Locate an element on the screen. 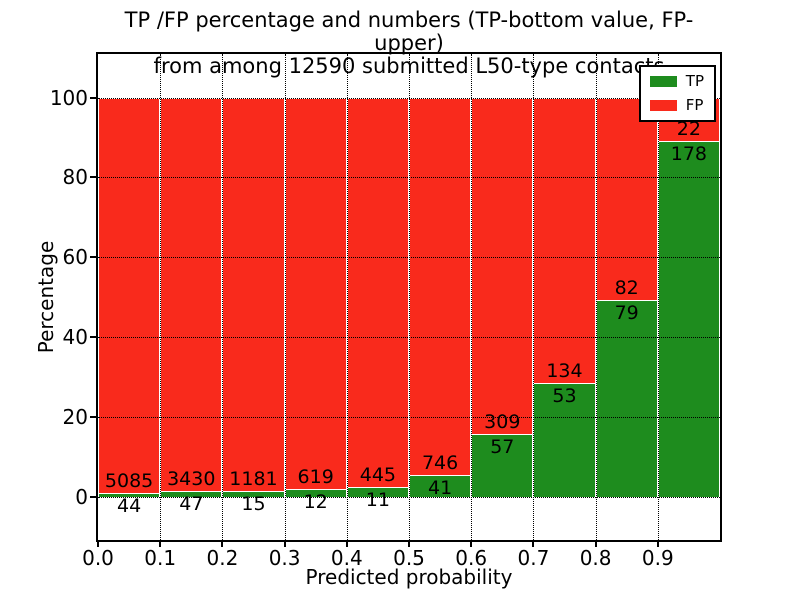 The height and width of the screenshot is (600, 800). tp-count-label: 41 is located at coordinates (440, 488).